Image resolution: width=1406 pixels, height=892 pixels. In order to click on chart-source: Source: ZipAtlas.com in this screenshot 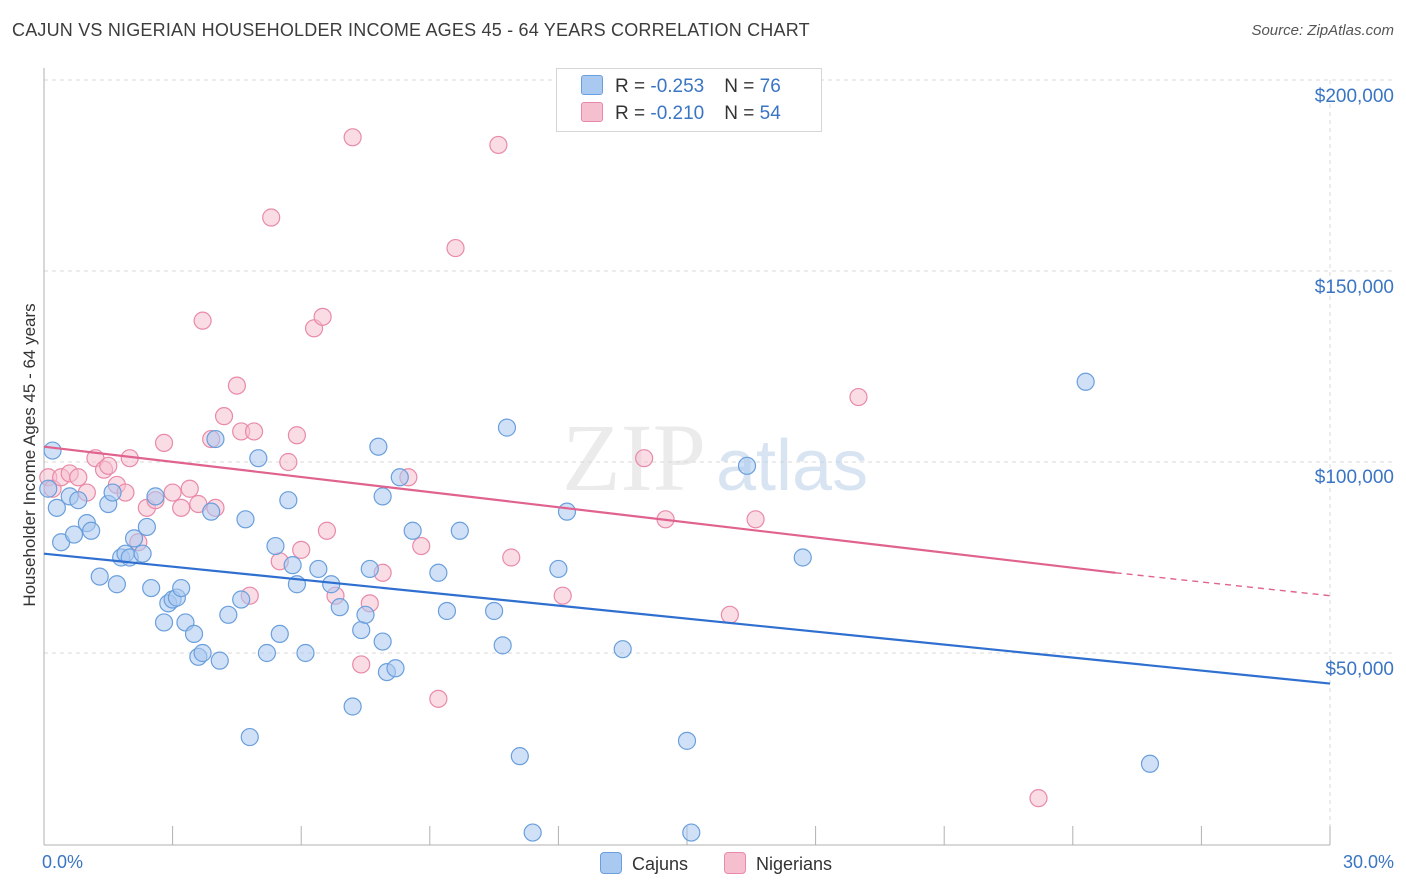, I will do `click(1322, 30)`.